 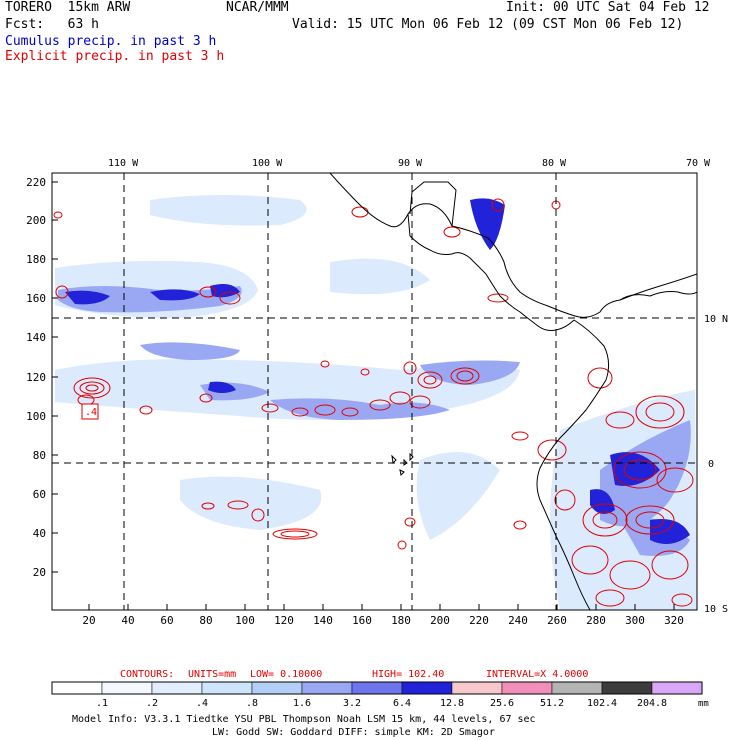 What do you see at coordinates (39, 533) in the screenshot?
I see `y-tick-label: 40` at bounding box center [39, 533].